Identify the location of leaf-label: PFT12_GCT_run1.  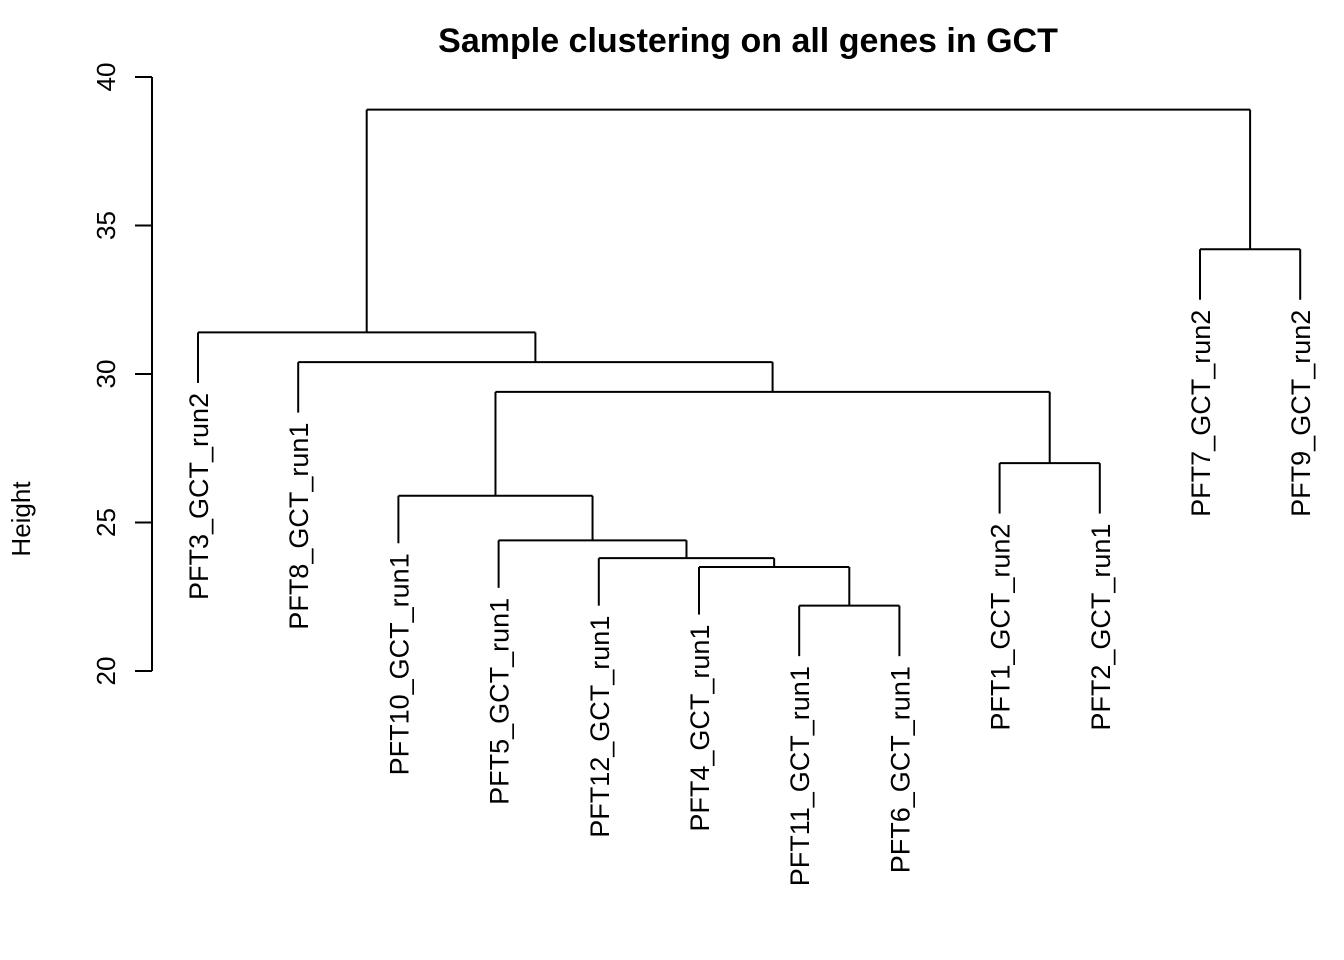
(600, 727).